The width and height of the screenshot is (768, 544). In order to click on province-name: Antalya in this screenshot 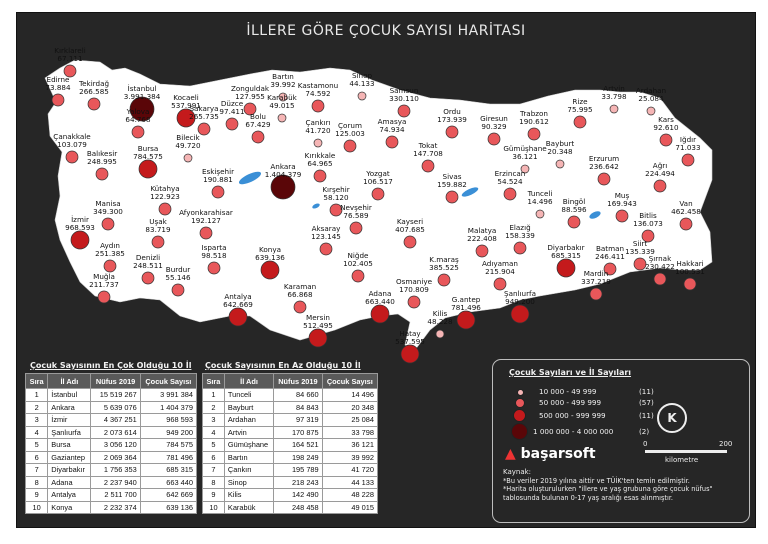, I will do `click(237, 296)`.